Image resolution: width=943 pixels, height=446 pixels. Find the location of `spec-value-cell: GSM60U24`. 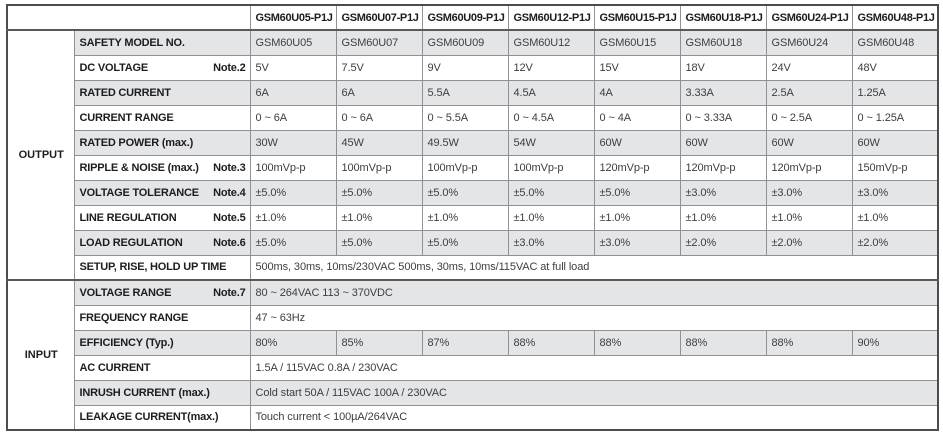

spec-value-cell: GSM60U24 is located at coordinates (809, 42).